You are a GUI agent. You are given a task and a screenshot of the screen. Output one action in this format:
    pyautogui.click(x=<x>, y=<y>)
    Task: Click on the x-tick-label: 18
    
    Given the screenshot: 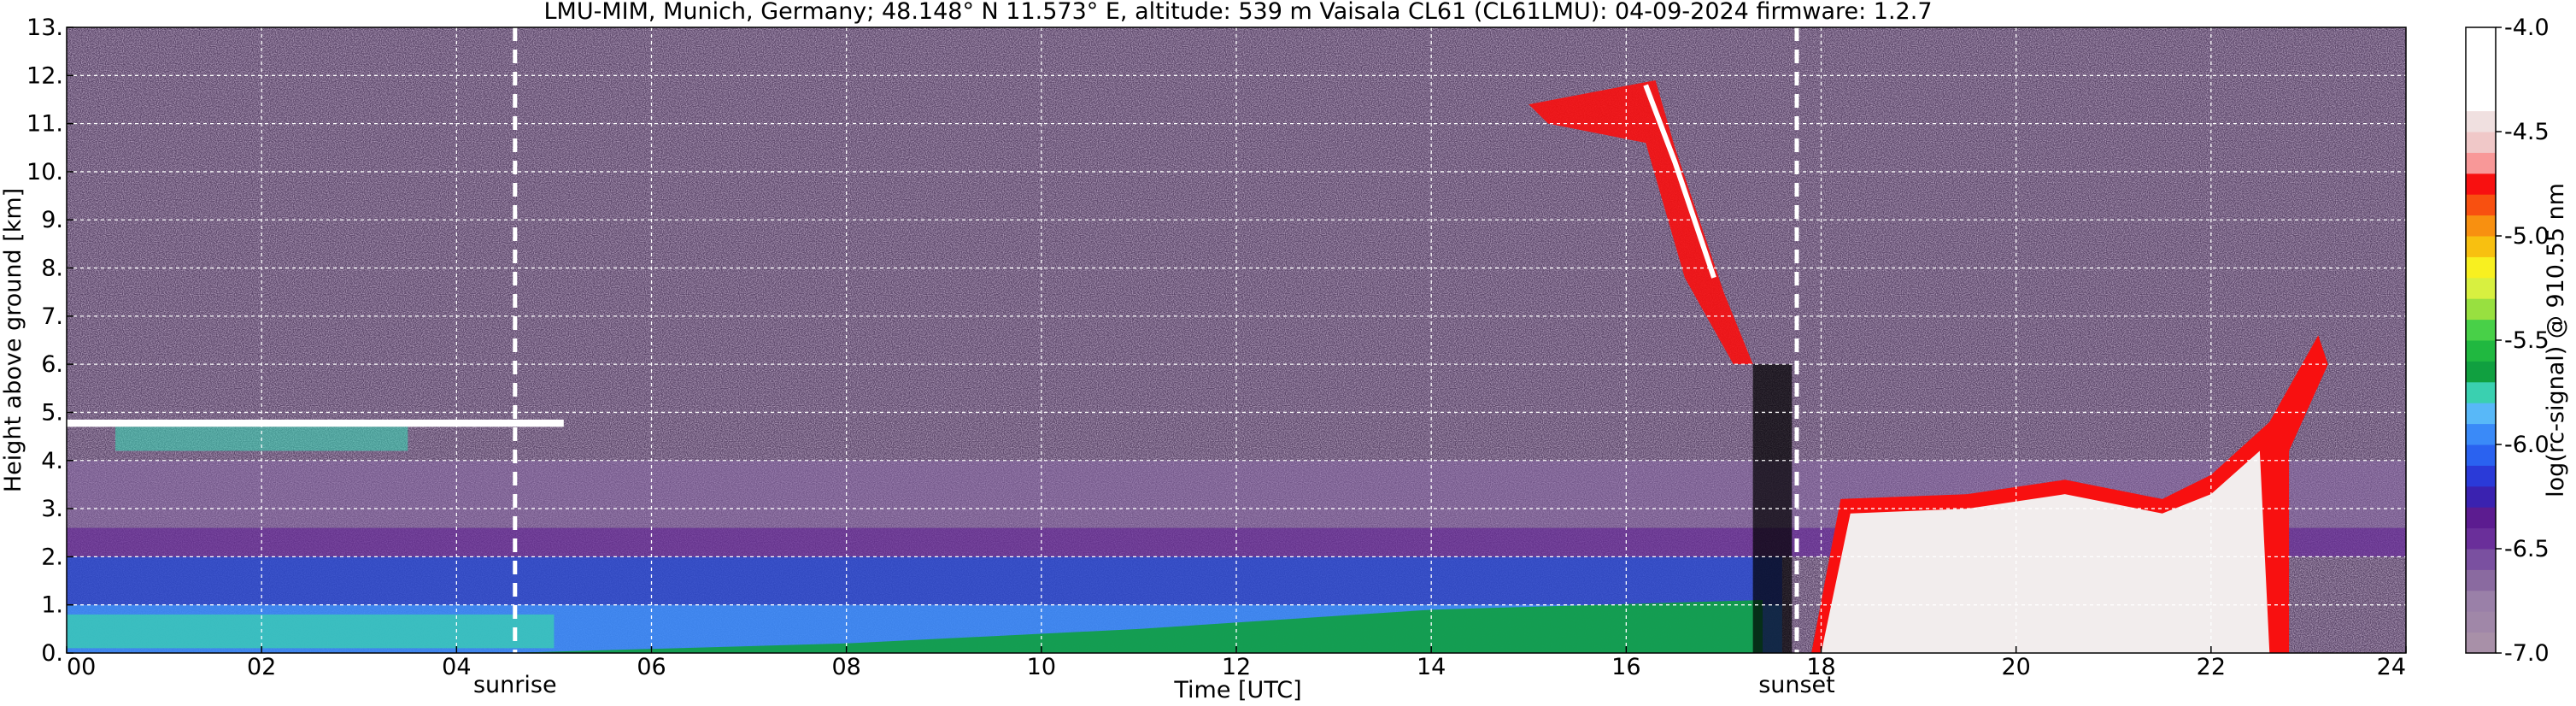 What is the action you would take?
    pyautogui.click(x=1820, y=667)
    